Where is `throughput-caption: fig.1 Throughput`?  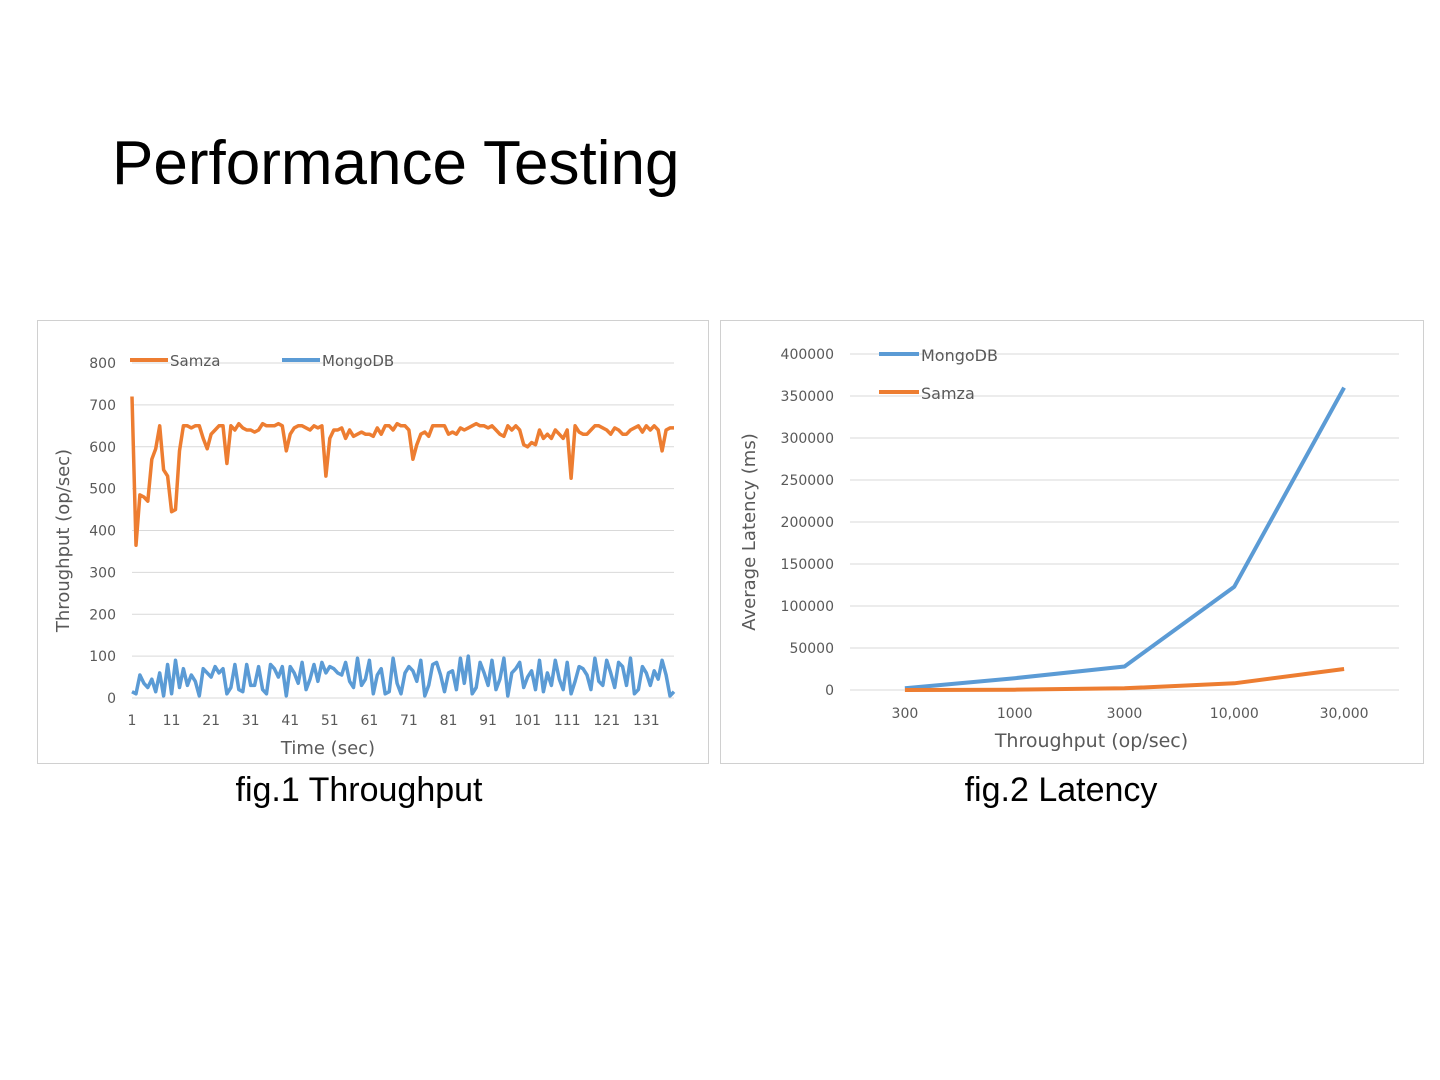 throughput-caption: fig.1 Throughput is located at coordinates (359, 790).